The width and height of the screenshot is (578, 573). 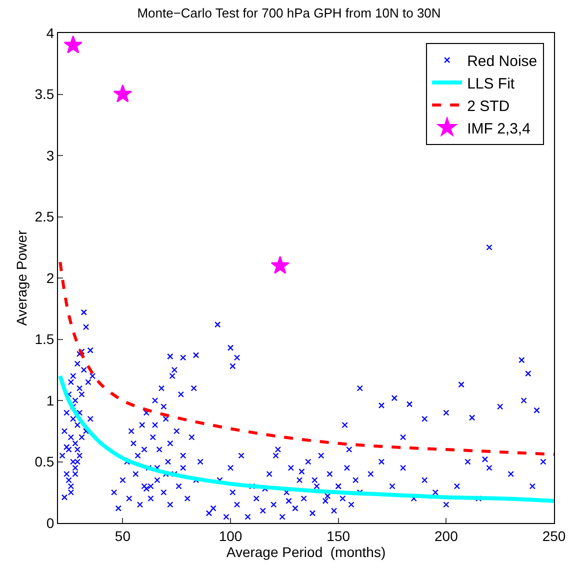 I want to click on legend-label: 2 STD, so click(x=488, y=106).